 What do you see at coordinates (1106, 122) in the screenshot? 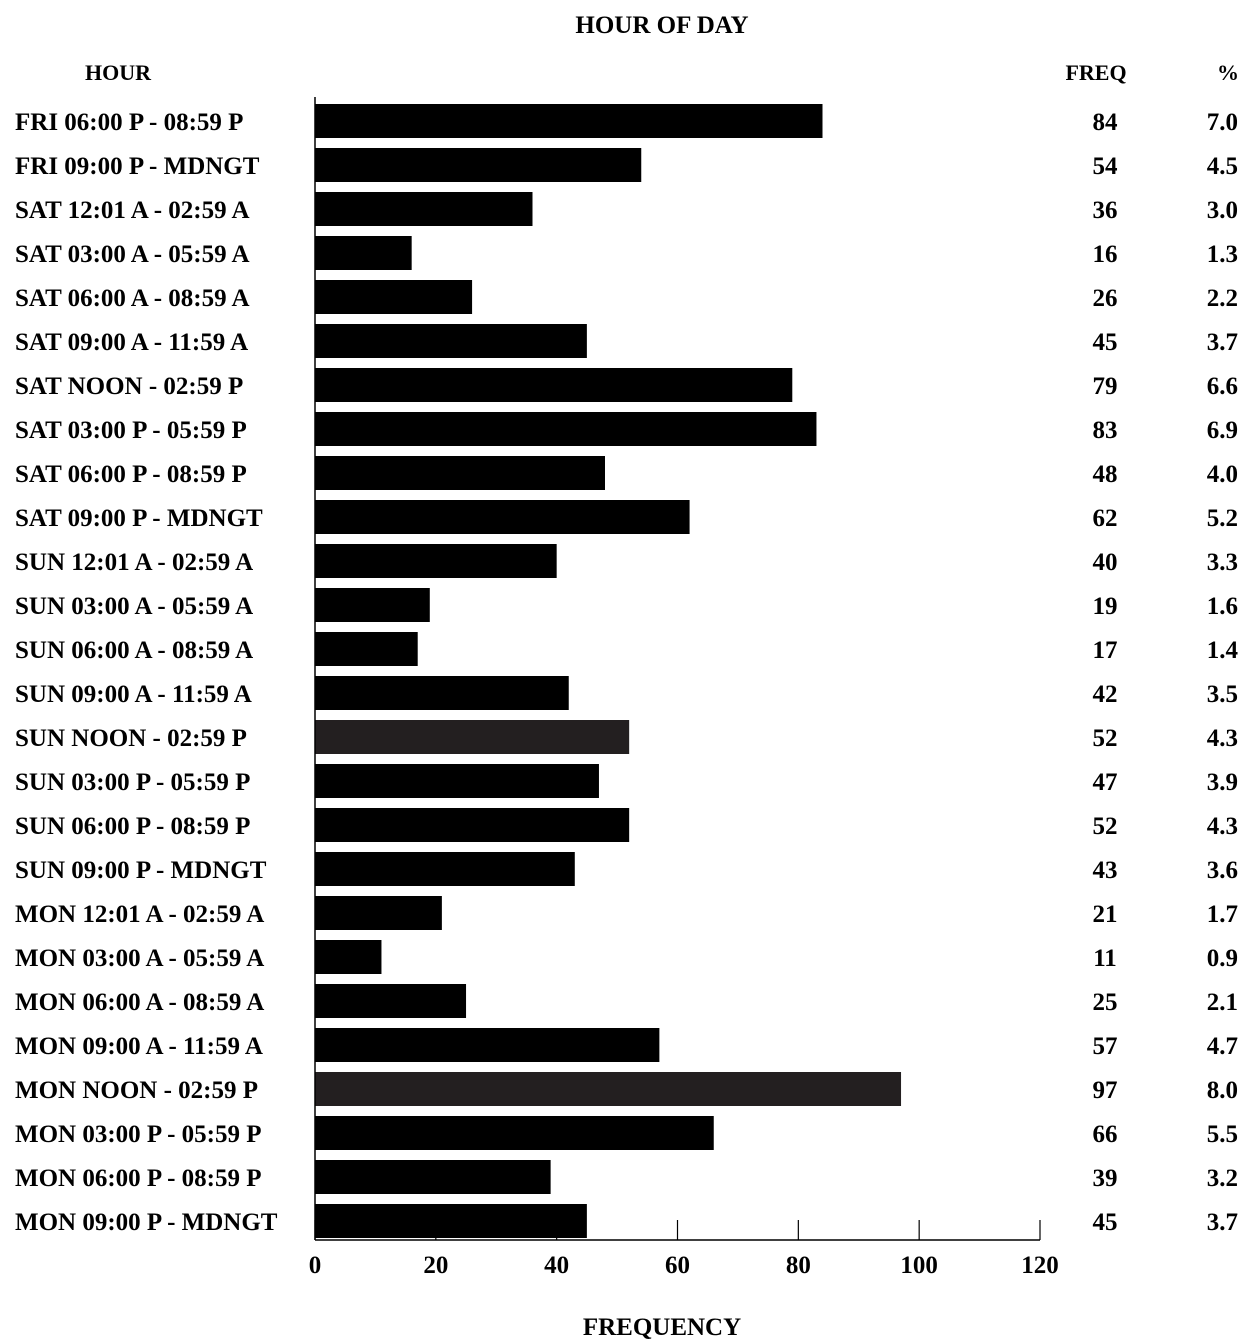
I see `freq-value: 84` at bounding box center [1106, 122].